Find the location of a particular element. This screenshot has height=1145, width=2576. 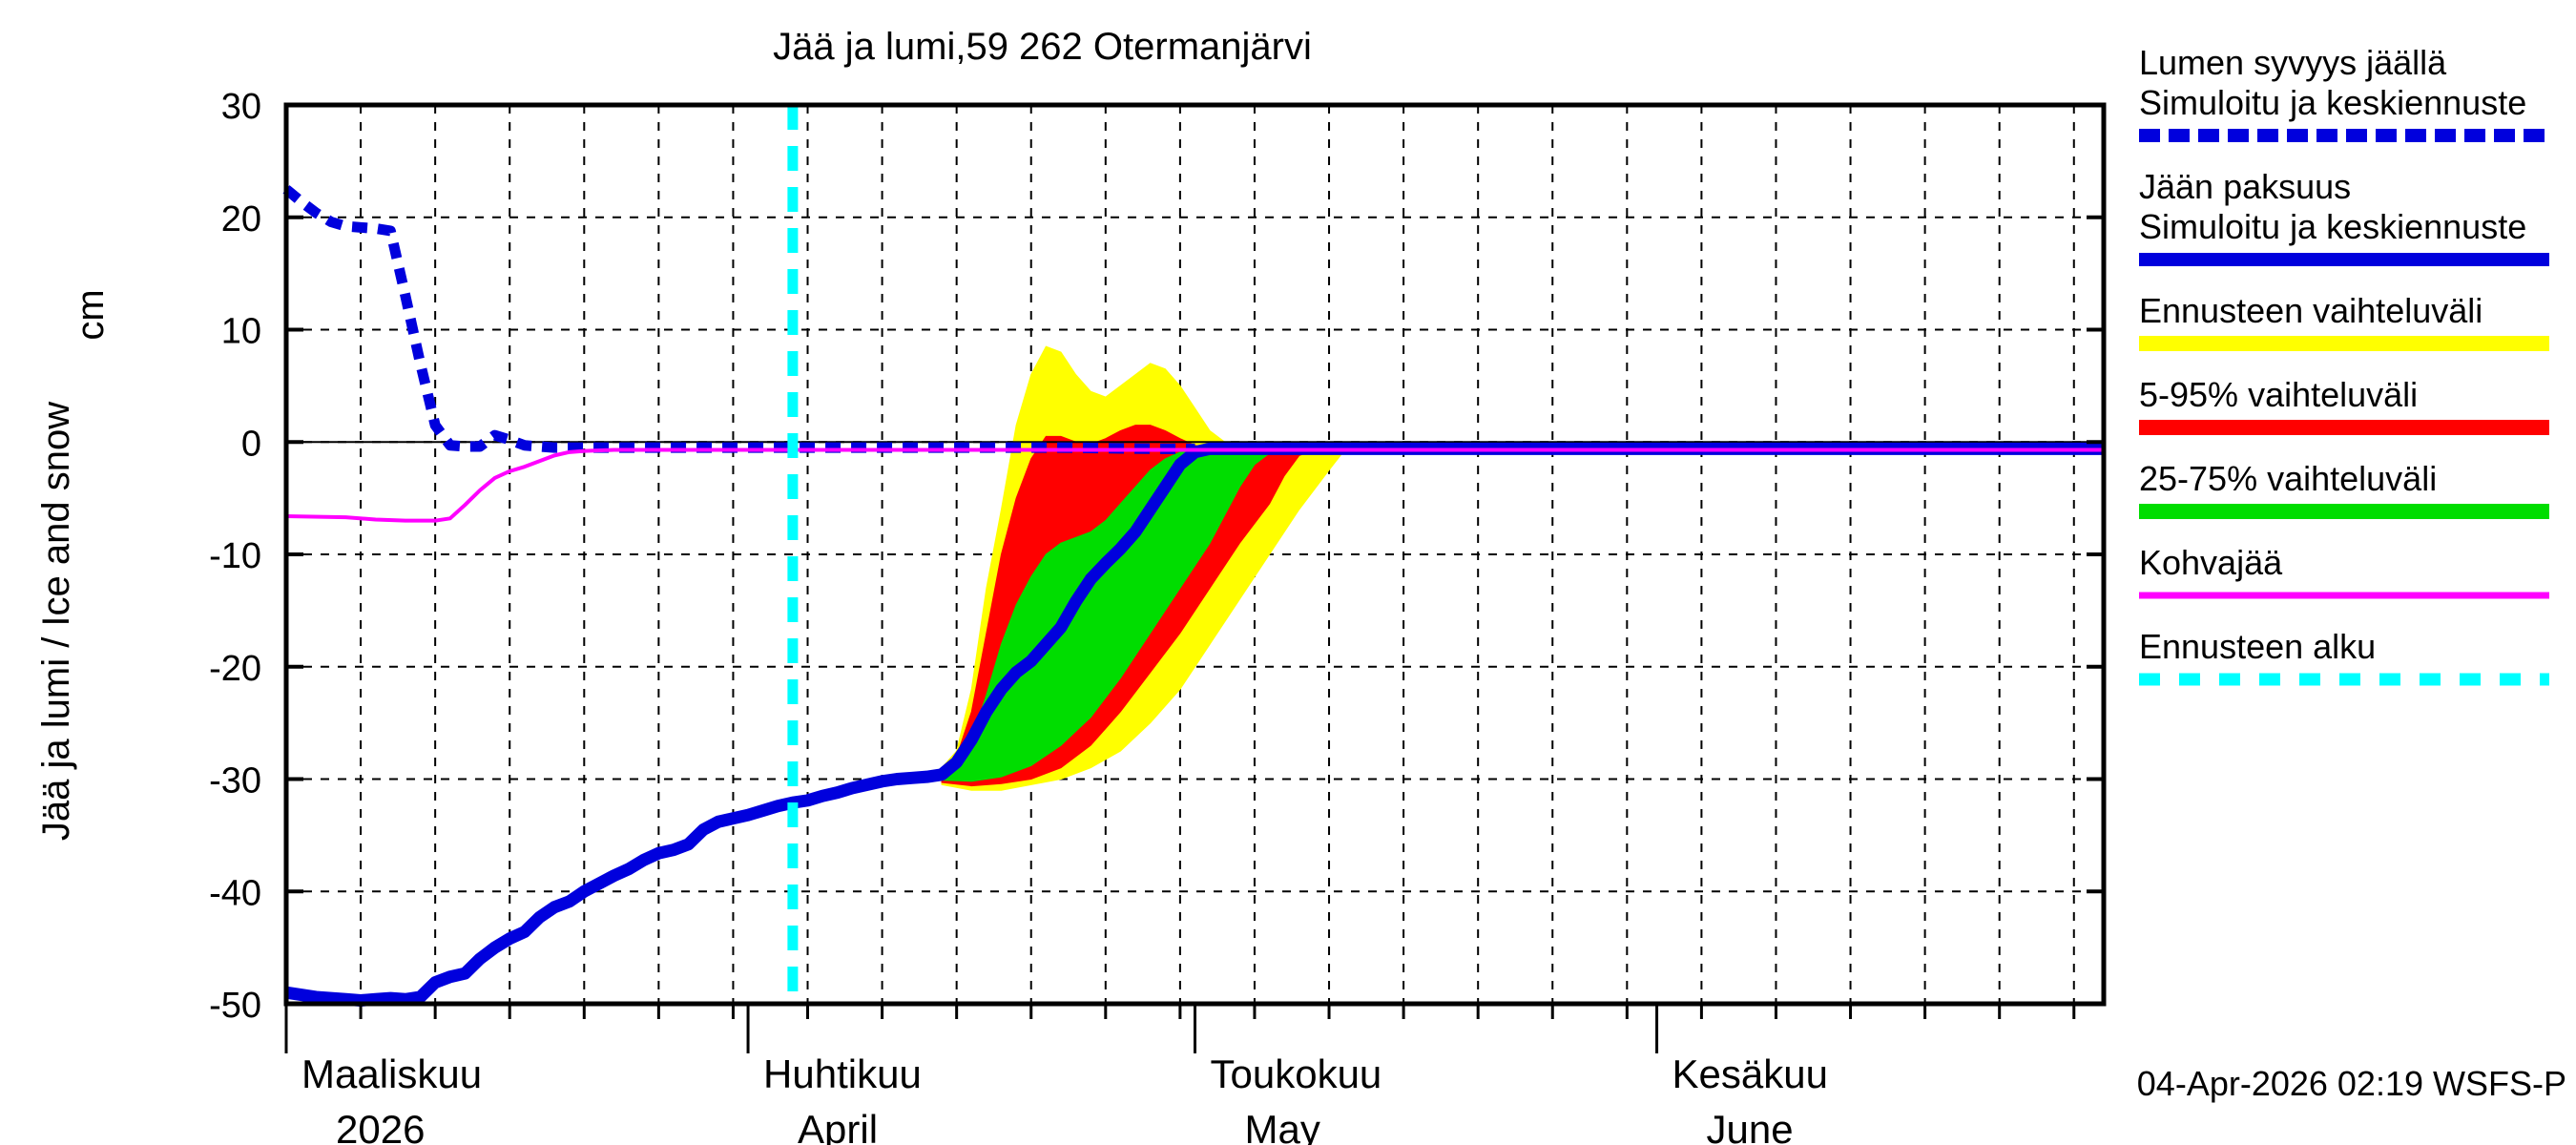

legend-sublabel-1: Simuloitu ja keskiennuste is located at coordinates (2332, 226).